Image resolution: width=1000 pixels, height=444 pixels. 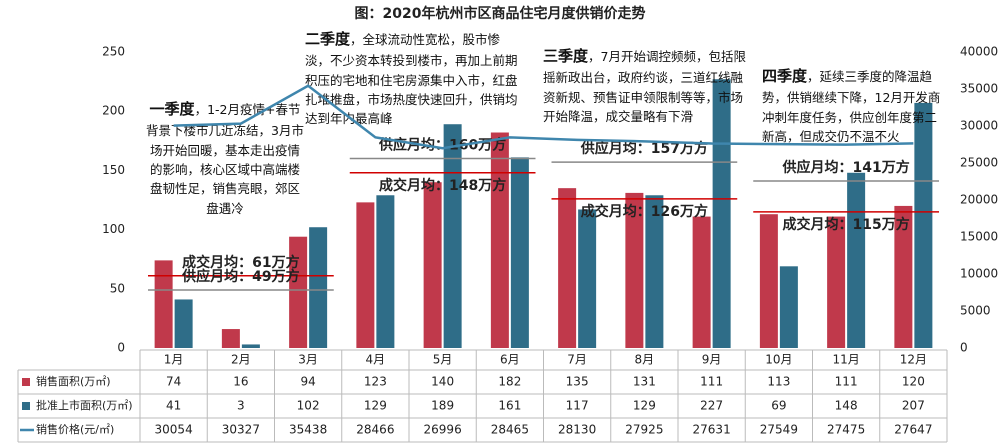 What do you see at coordinates (113, 52) in the screenshot?
I see `y-tick-label: 250` at bounding box center [113, 52].